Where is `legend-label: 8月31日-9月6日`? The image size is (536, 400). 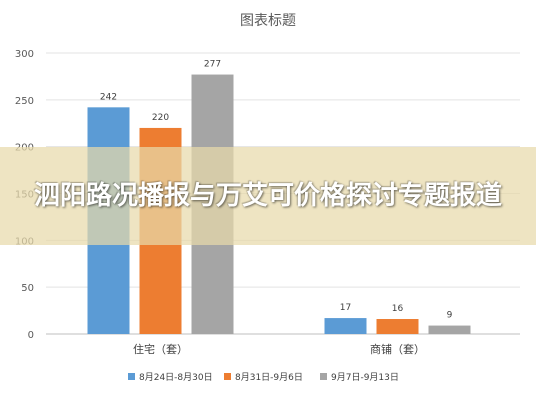 legend-label: 8月31日-9月6日 is located at coordinates (269, 377).